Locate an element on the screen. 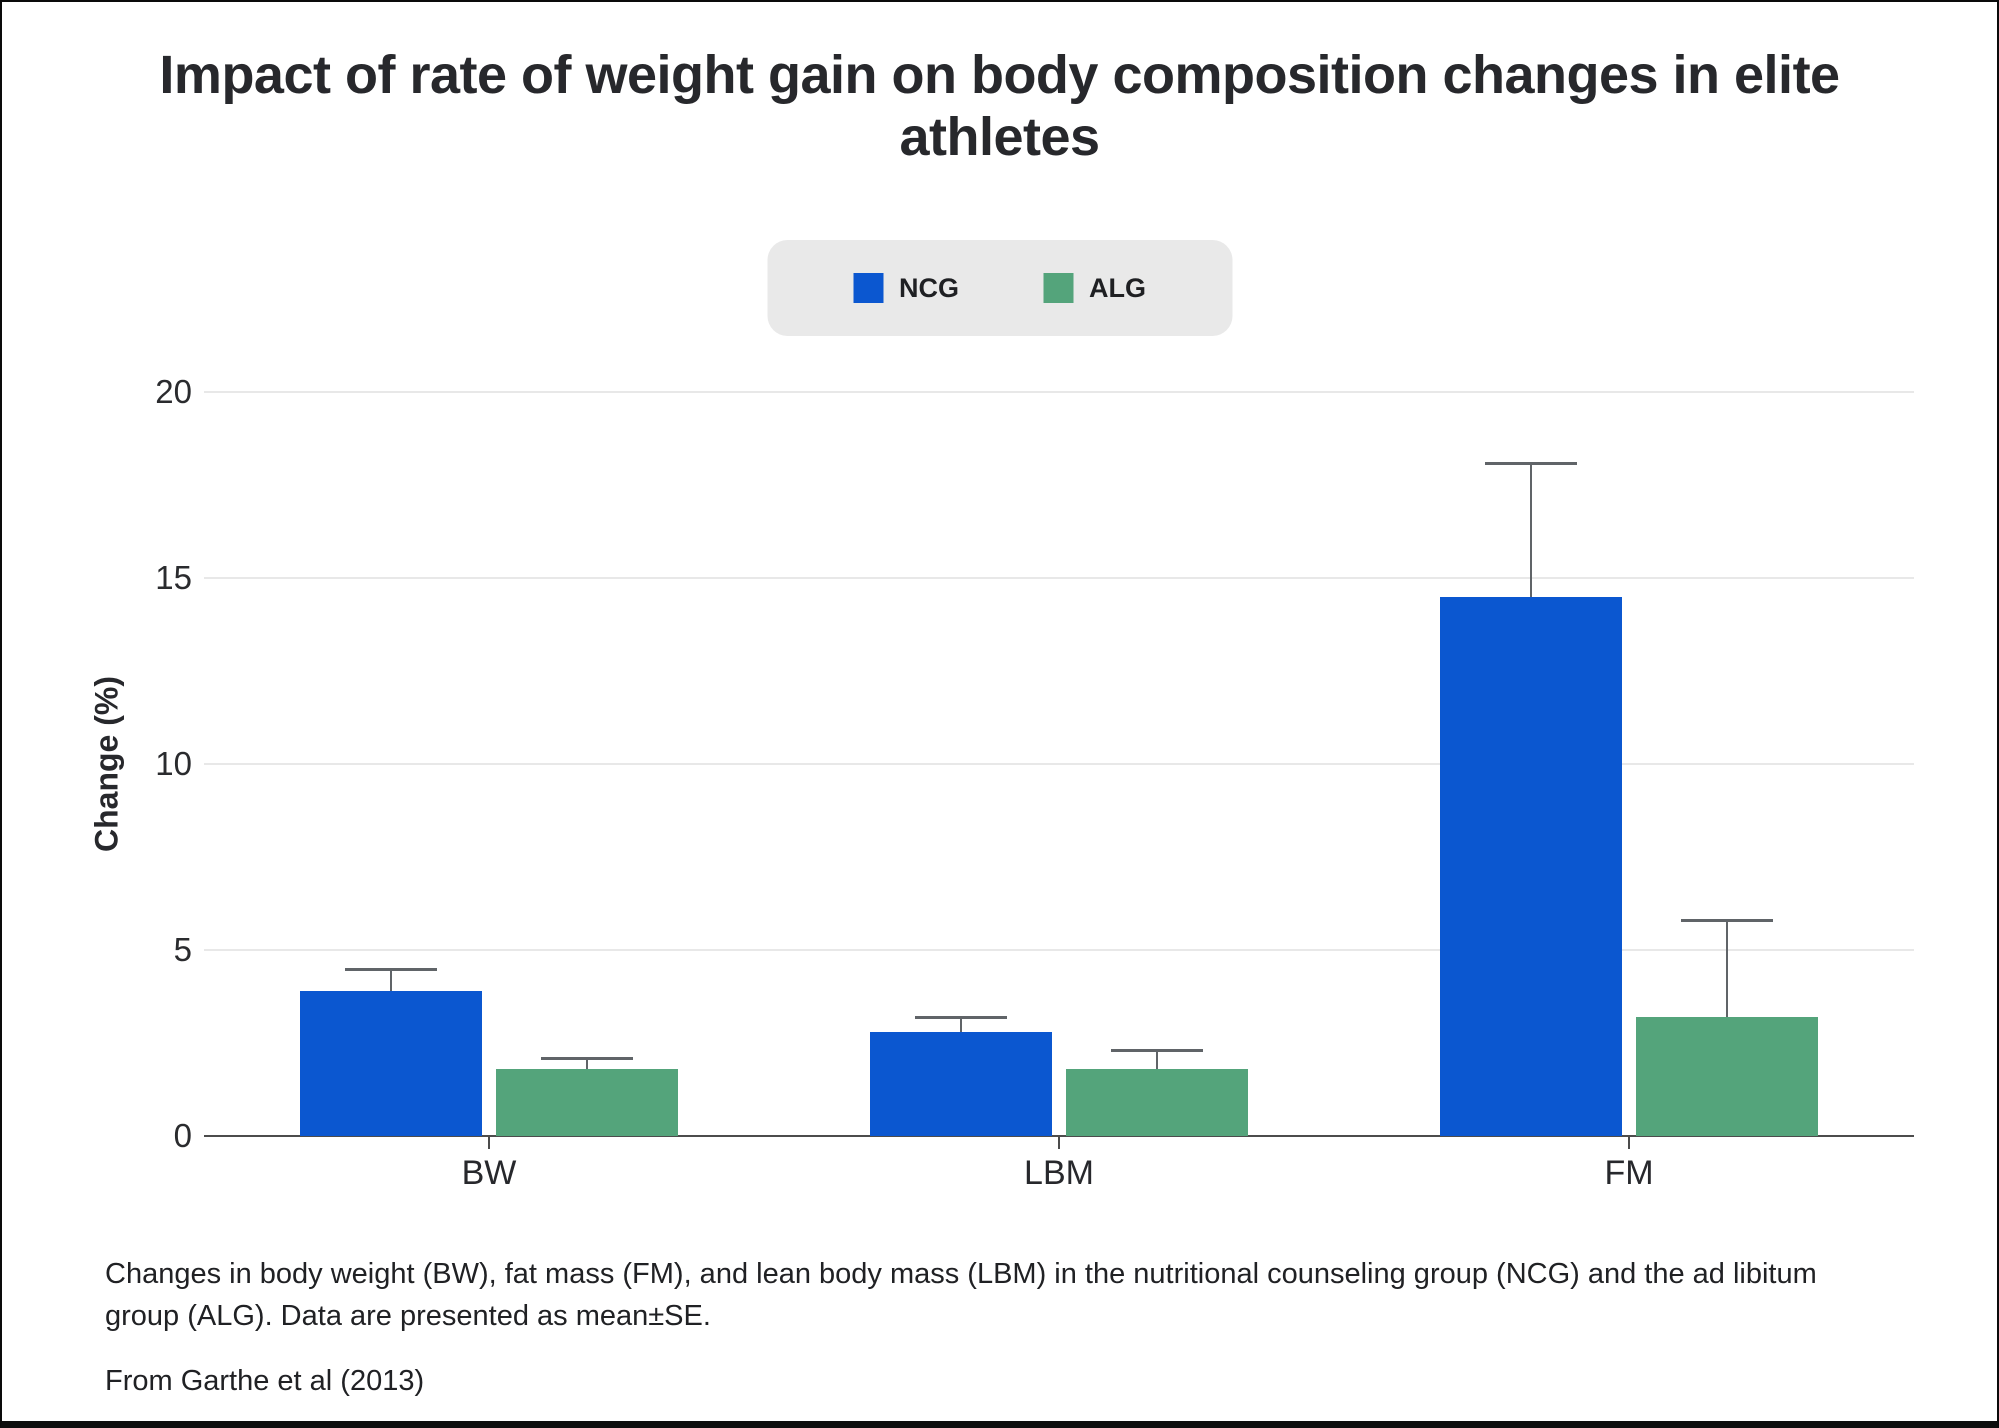  error-bar-ncg-lbm is located at coordinates (961, 1024).